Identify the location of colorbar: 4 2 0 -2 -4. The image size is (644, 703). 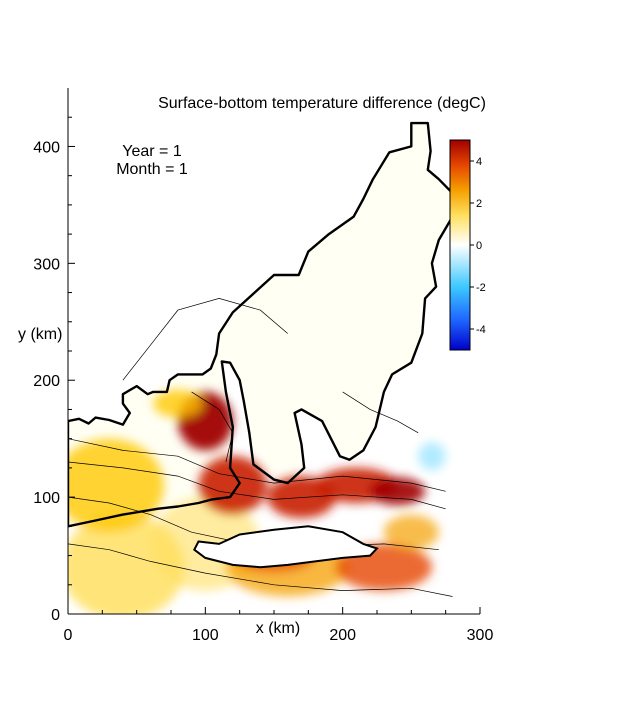
(467, 245).